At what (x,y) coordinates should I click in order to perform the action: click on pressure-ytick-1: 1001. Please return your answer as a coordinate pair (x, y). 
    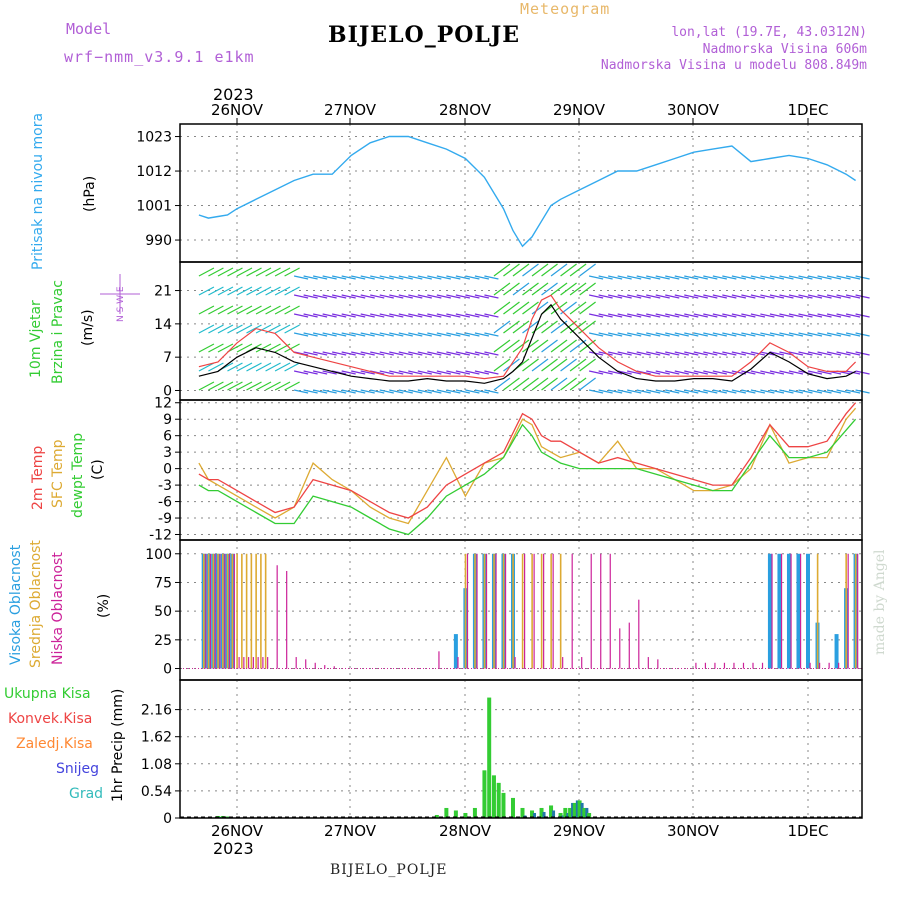
    Looking at the image, I should click on (154, 207).